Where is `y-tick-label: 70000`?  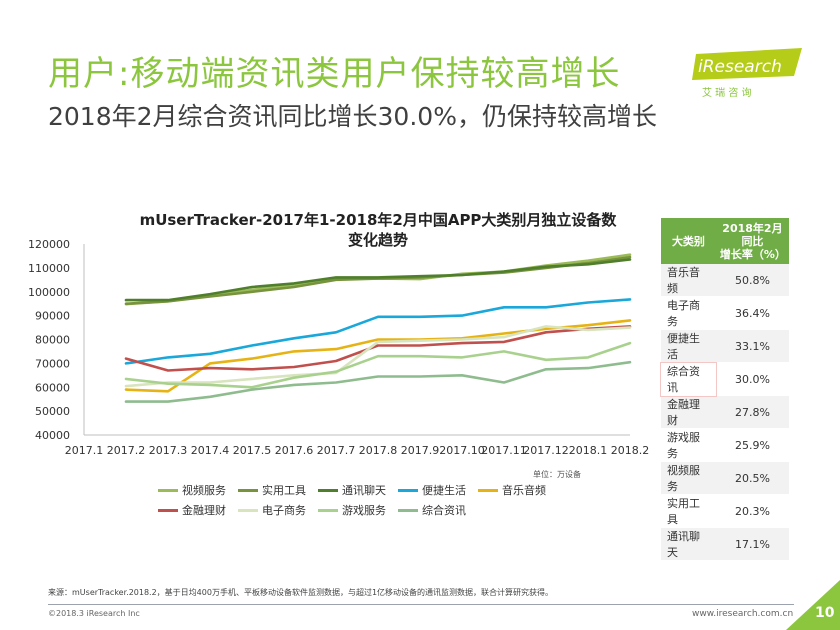 y-tick-label: 70000 is located at coordinates (52, 363).